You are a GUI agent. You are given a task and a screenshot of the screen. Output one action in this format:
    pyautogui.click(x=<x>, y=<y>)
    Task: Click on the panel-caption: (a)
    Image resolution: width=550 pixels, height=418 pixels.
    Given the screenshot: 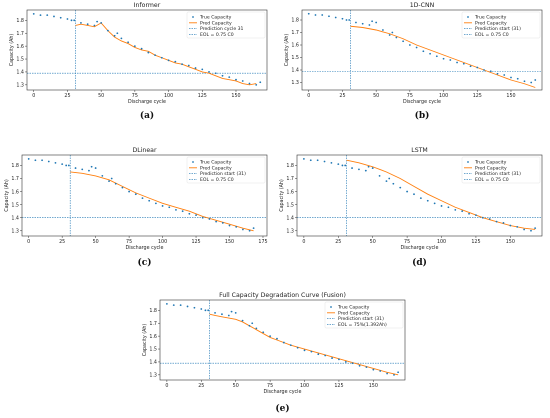 What is the action you would take?
    pyautogui.click(x=147, y=115)
    